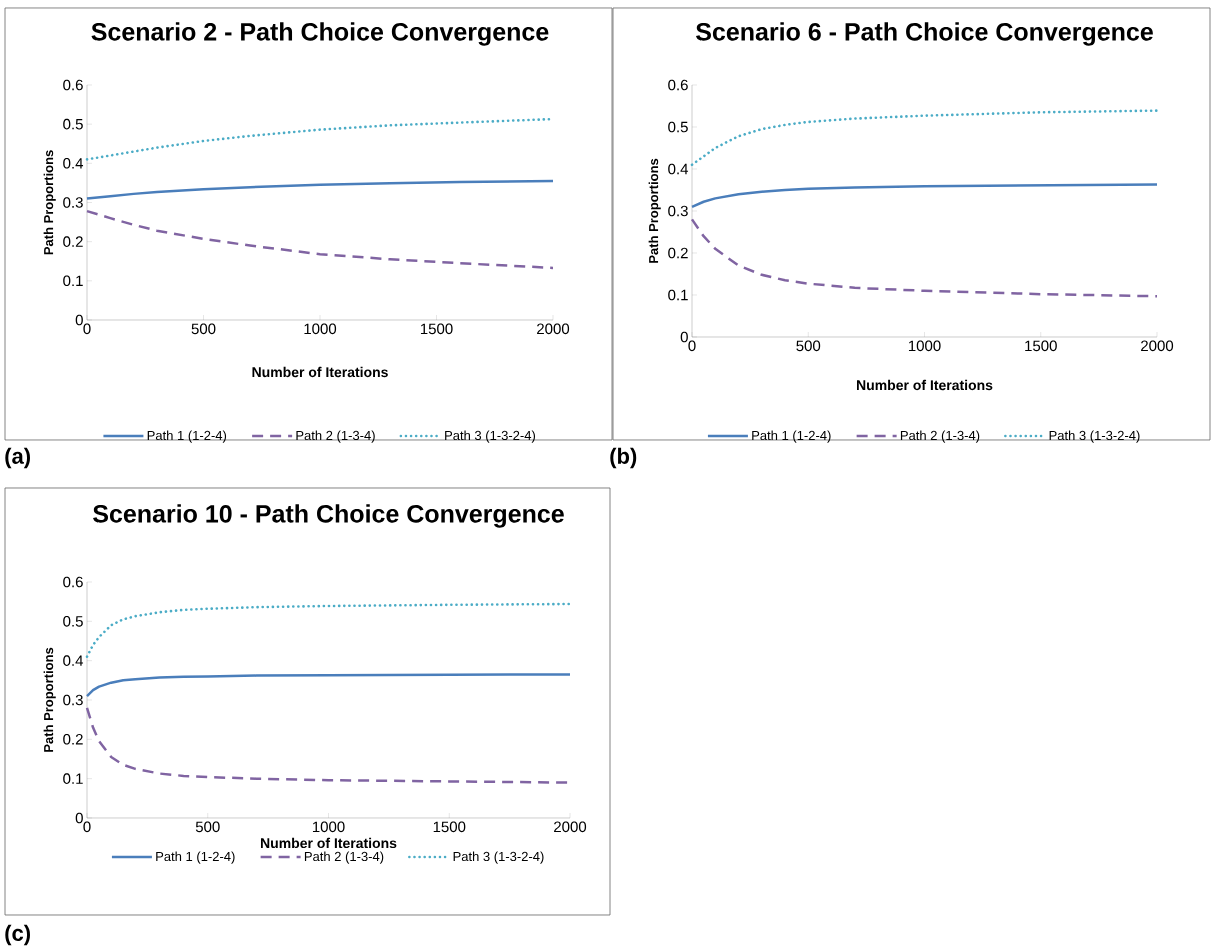  I want to click on chart-title: Scenario 2 - Path Choice Convergence, so click(320, 34).